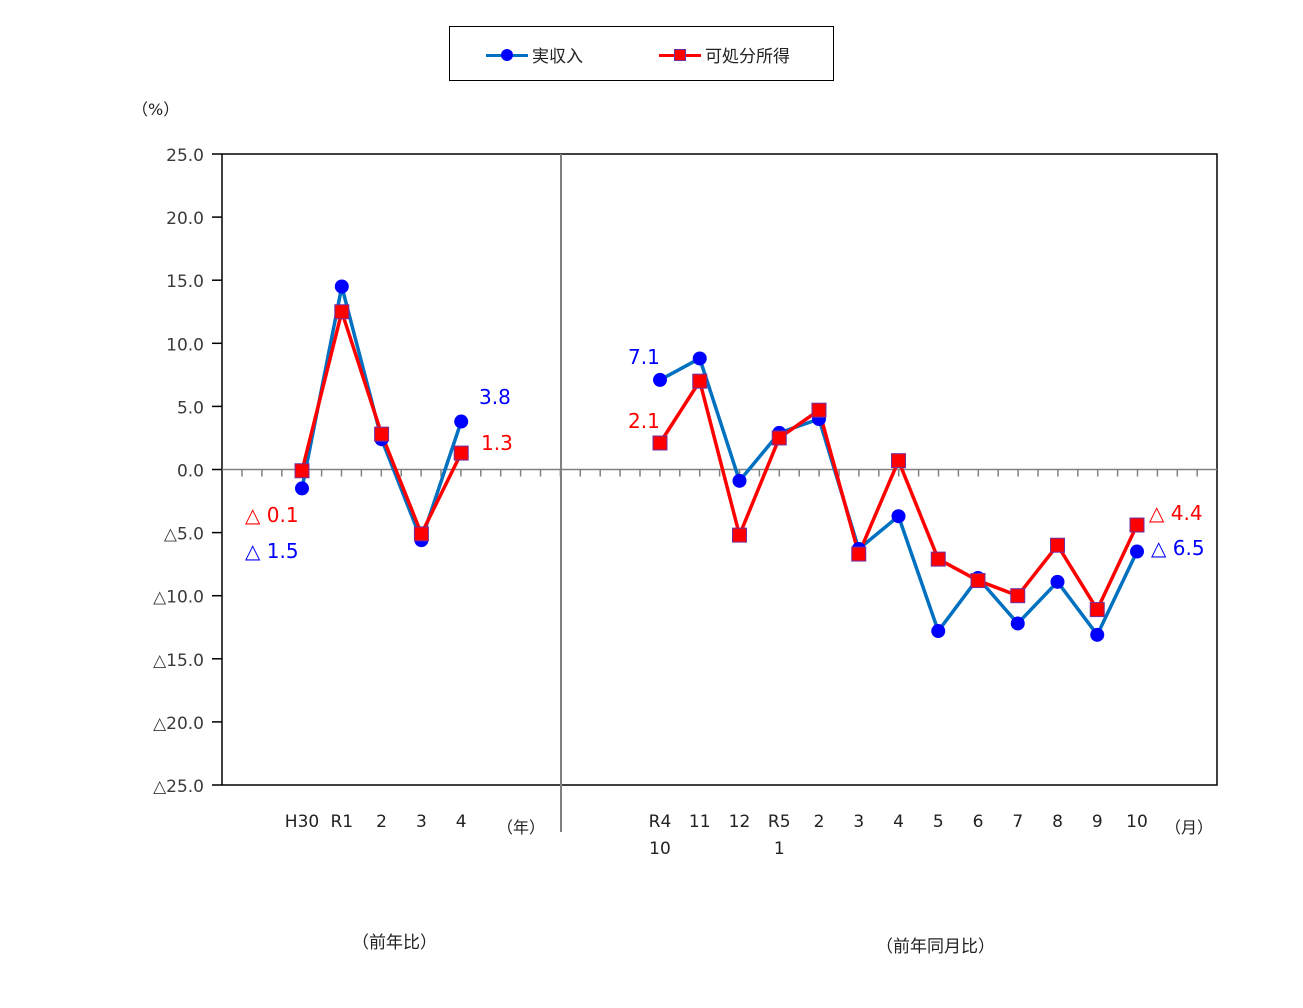 This screenshot has width=1303, height=1008. I want to click on zero-axis-line, so click(719, 472).